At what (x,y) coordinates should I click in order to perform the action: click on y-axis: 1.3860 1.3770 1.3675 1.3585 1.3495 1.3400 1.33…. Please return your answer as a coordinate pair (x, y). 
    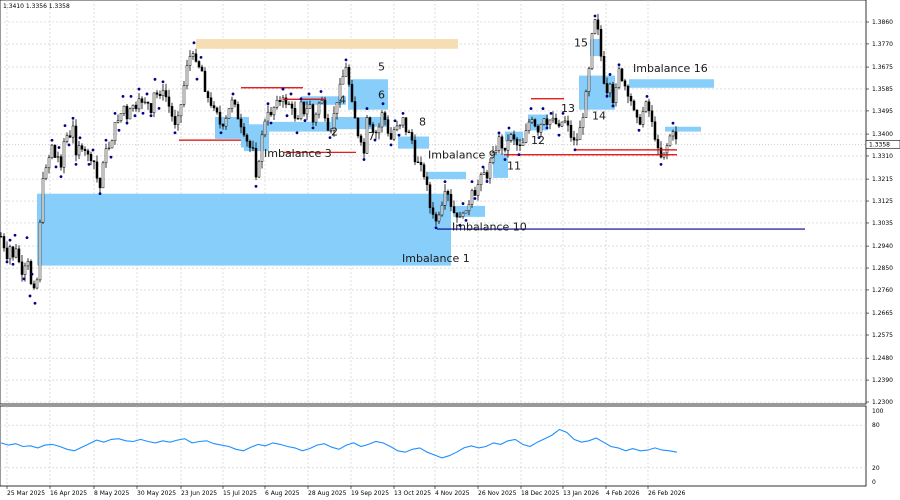
    Looking at the image, I should click on (879, 212).